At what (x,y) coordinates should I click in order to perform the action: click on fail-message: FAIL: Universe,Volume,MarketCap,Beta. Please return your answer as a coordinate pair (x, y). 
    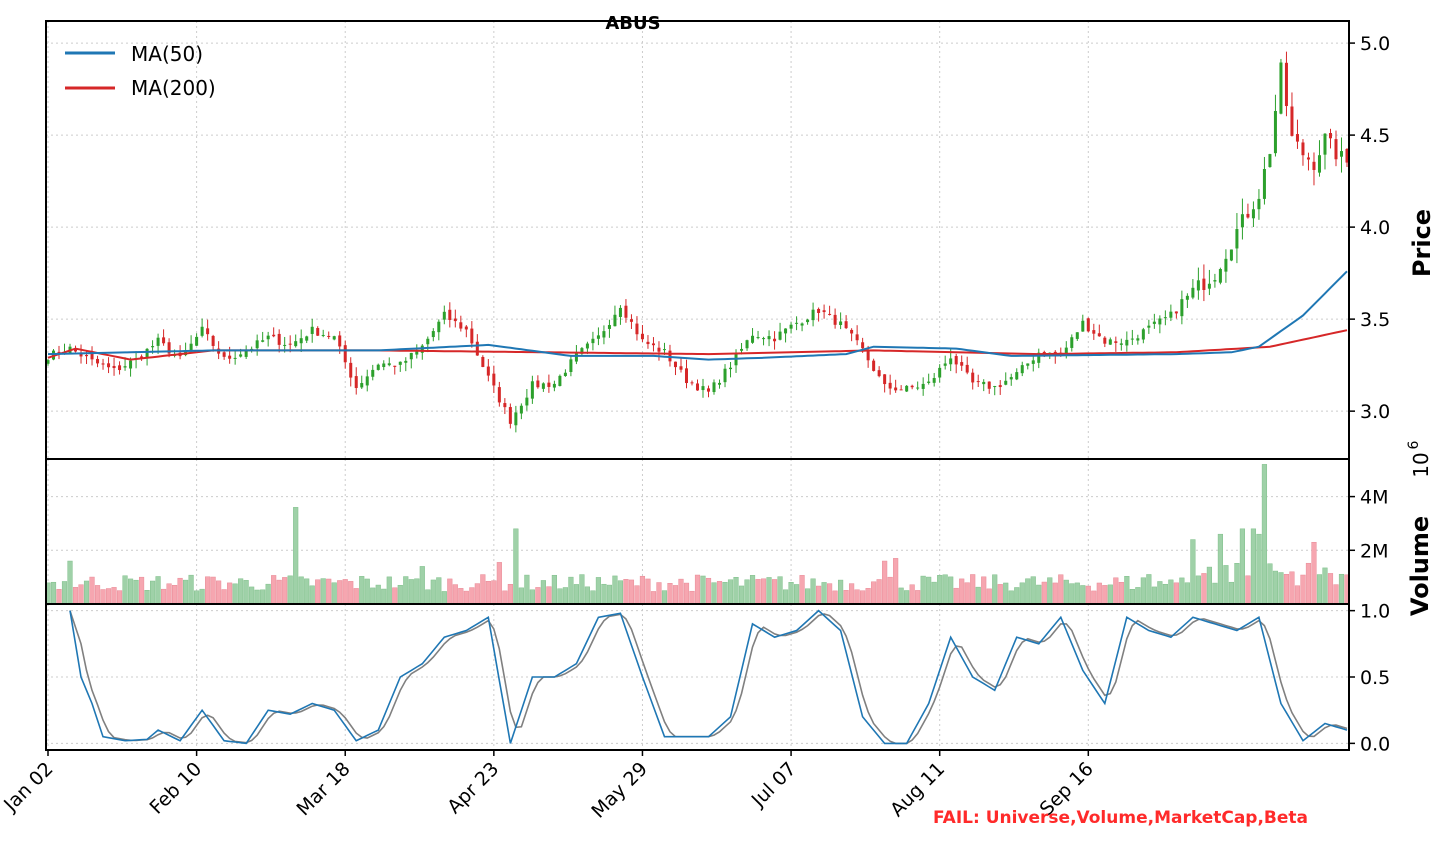
    Looking at the image, I should click on (1121, 818).